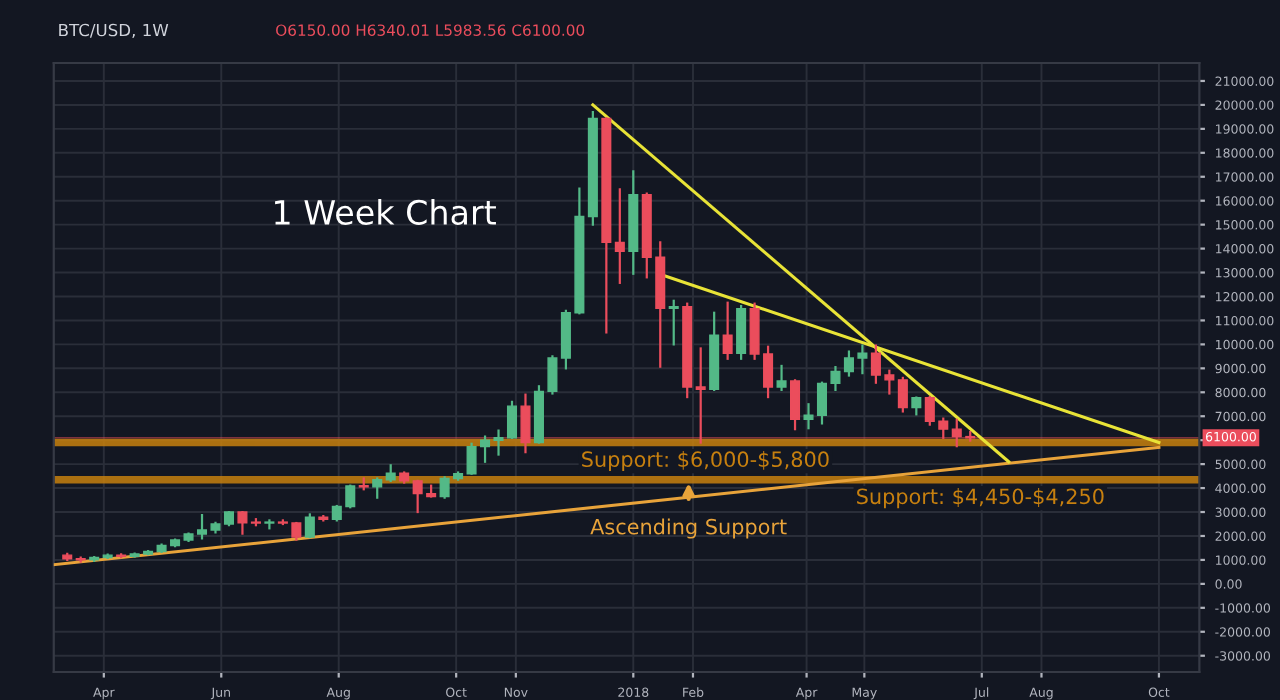  Describe the element at coordinates (688, 528) in the screenshot. I see `annotation: Ascending Support` at that location.